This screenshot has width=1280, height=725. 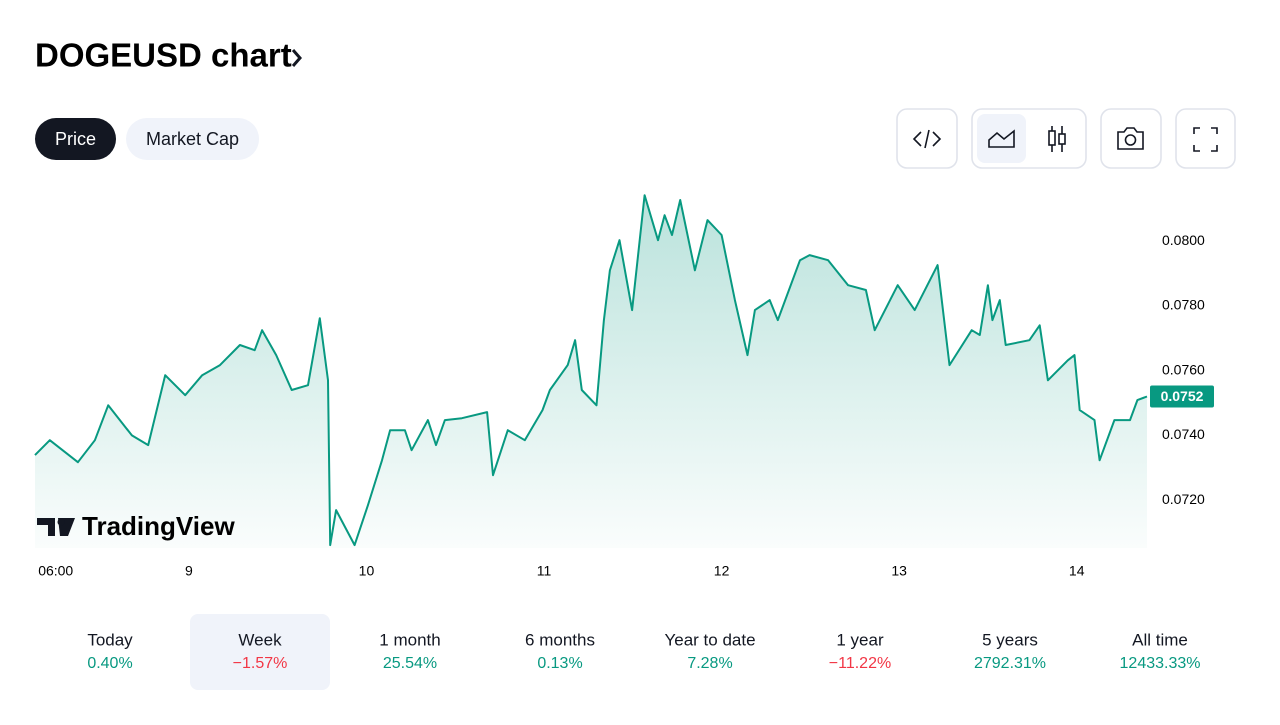 I want to click on x-tick-label: 12, so click(x=722, y=571).